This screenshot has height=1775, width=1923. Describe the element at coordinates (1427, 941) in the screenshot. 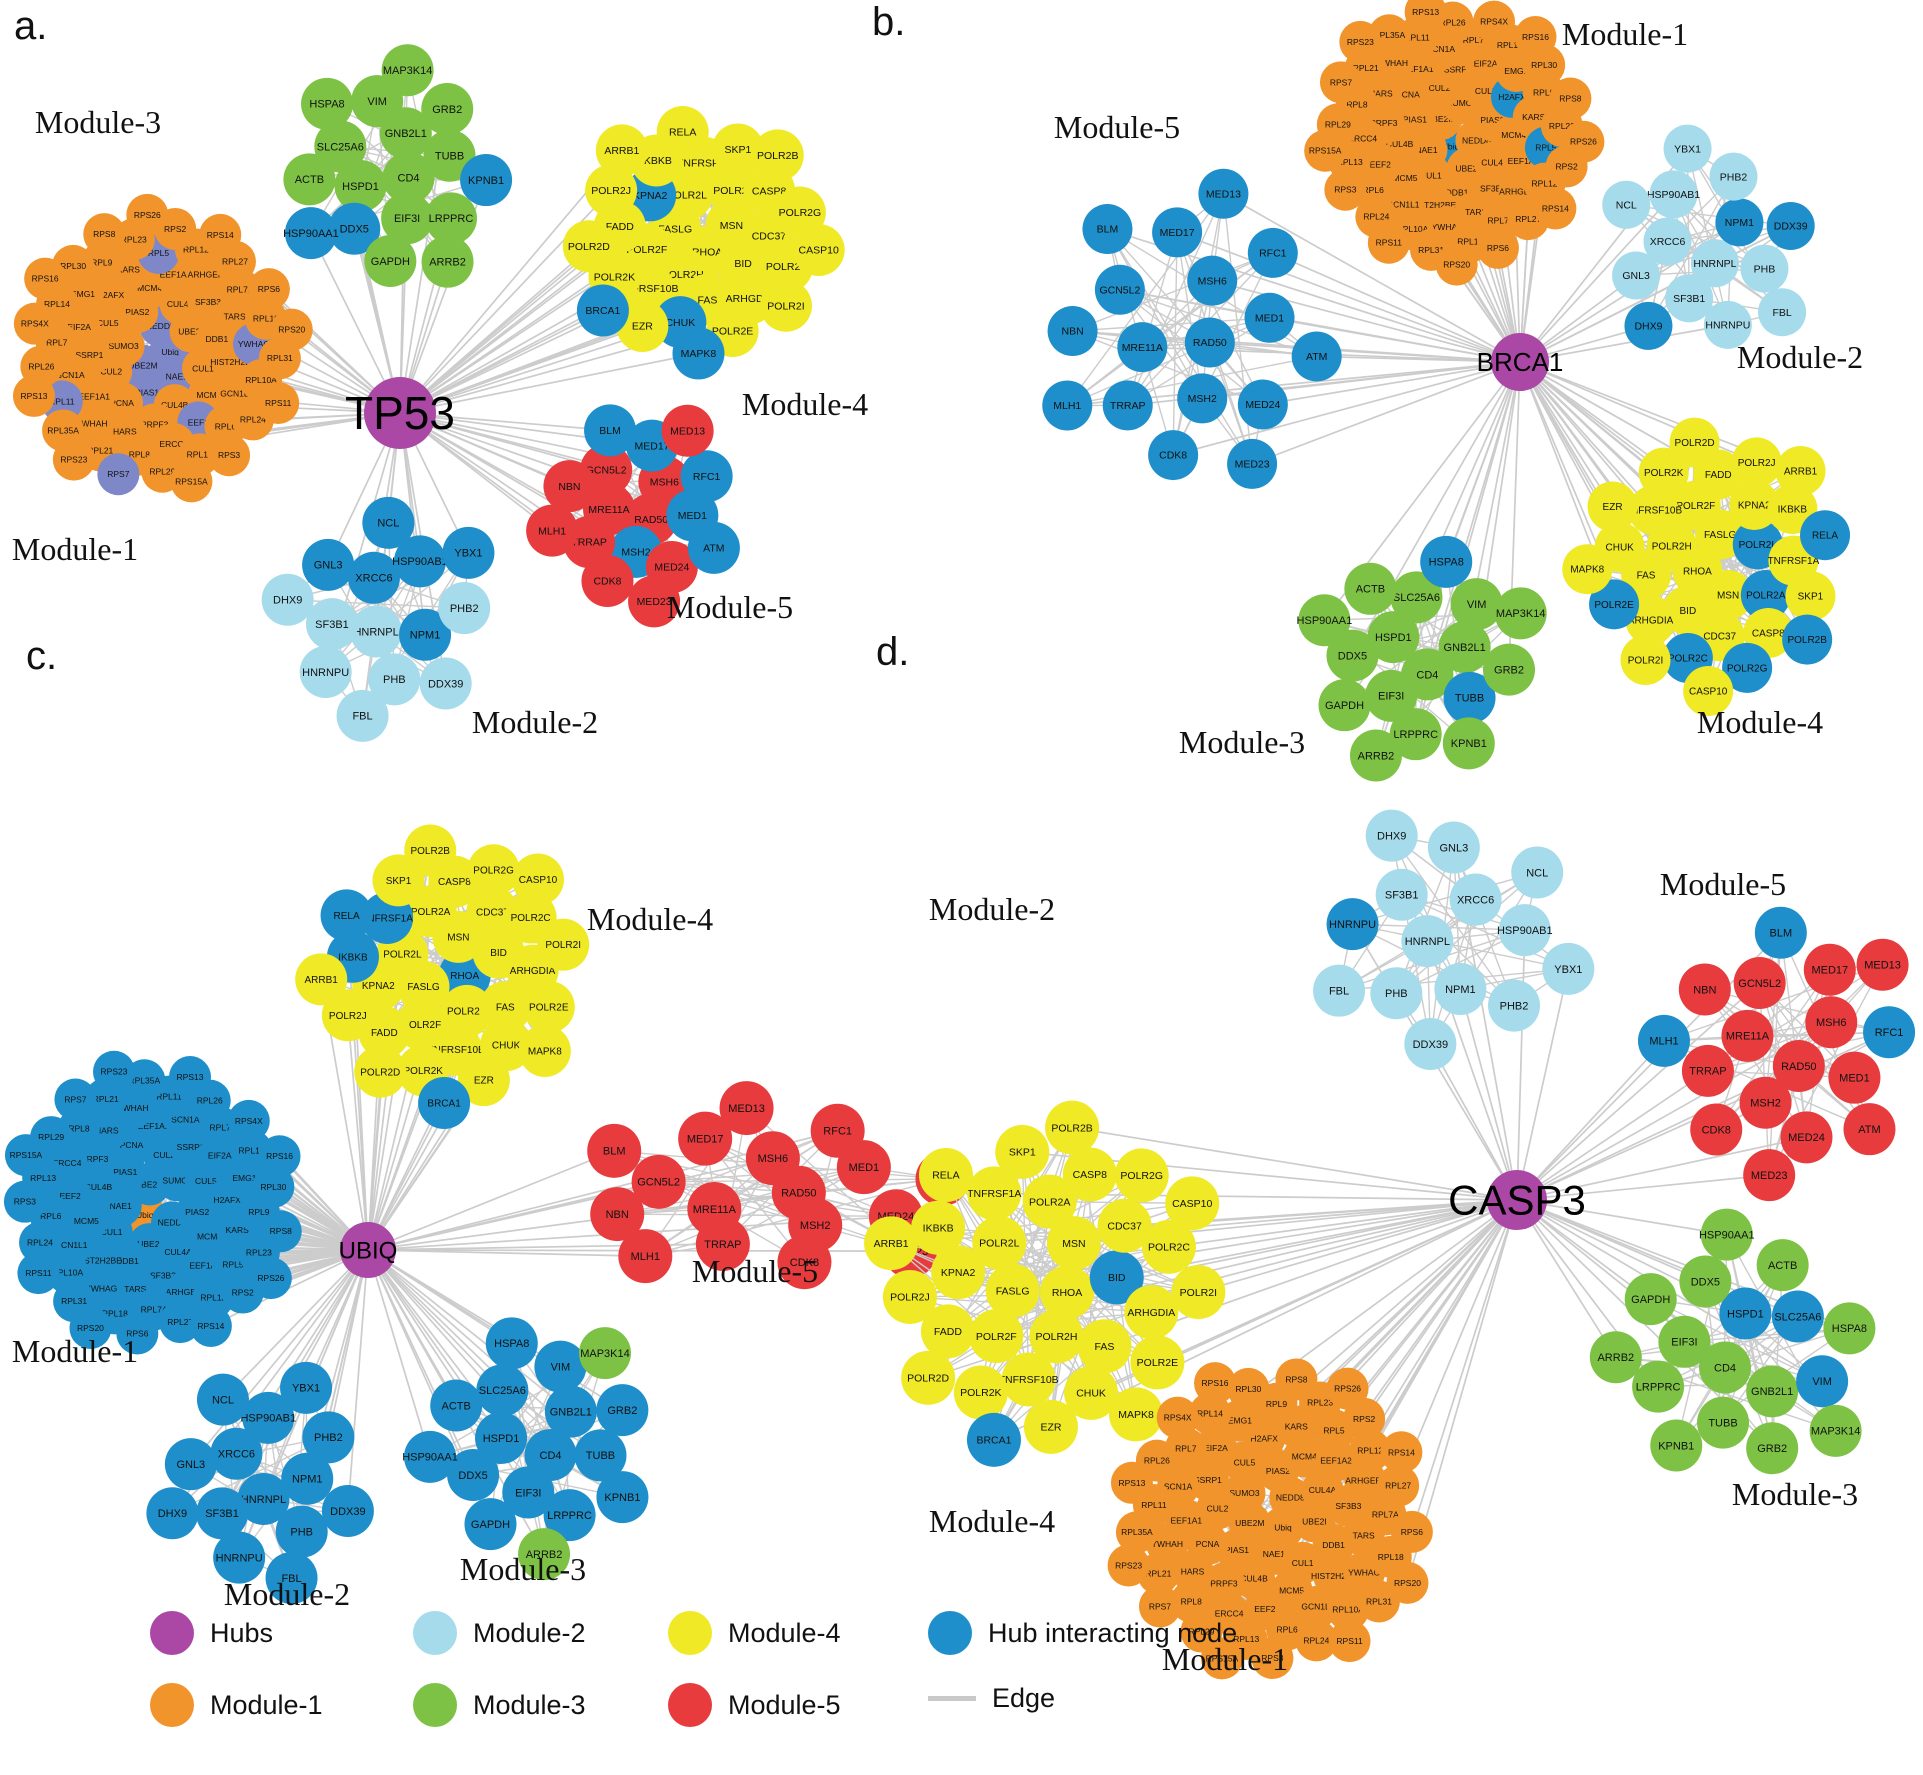

I see `node-HNRNPL: HNRNPL` at that location.